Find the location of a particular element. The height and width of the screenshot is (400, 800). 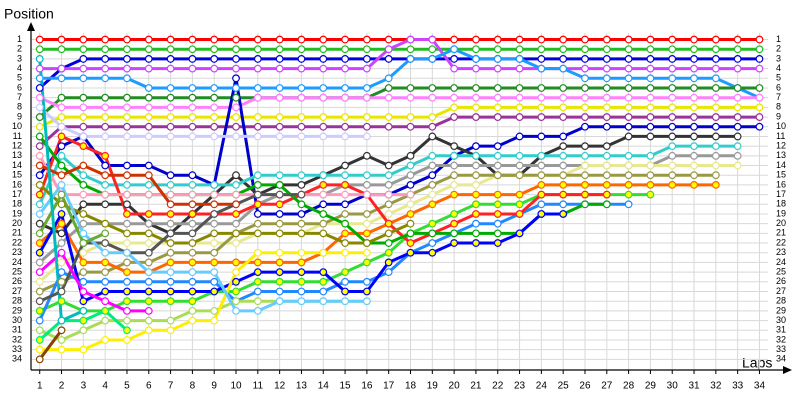

y-tick-label-right: 19 is located at coordinates (781, 213).